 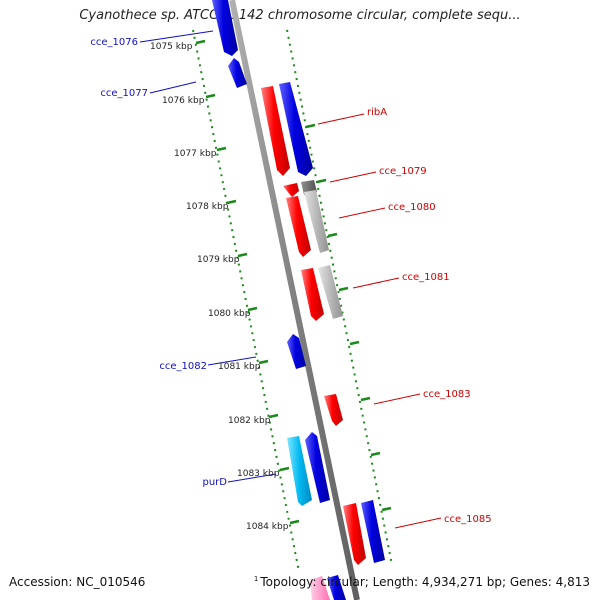 I want to click on label-cce-1082: cce_1082, so click(x=183, y=366).